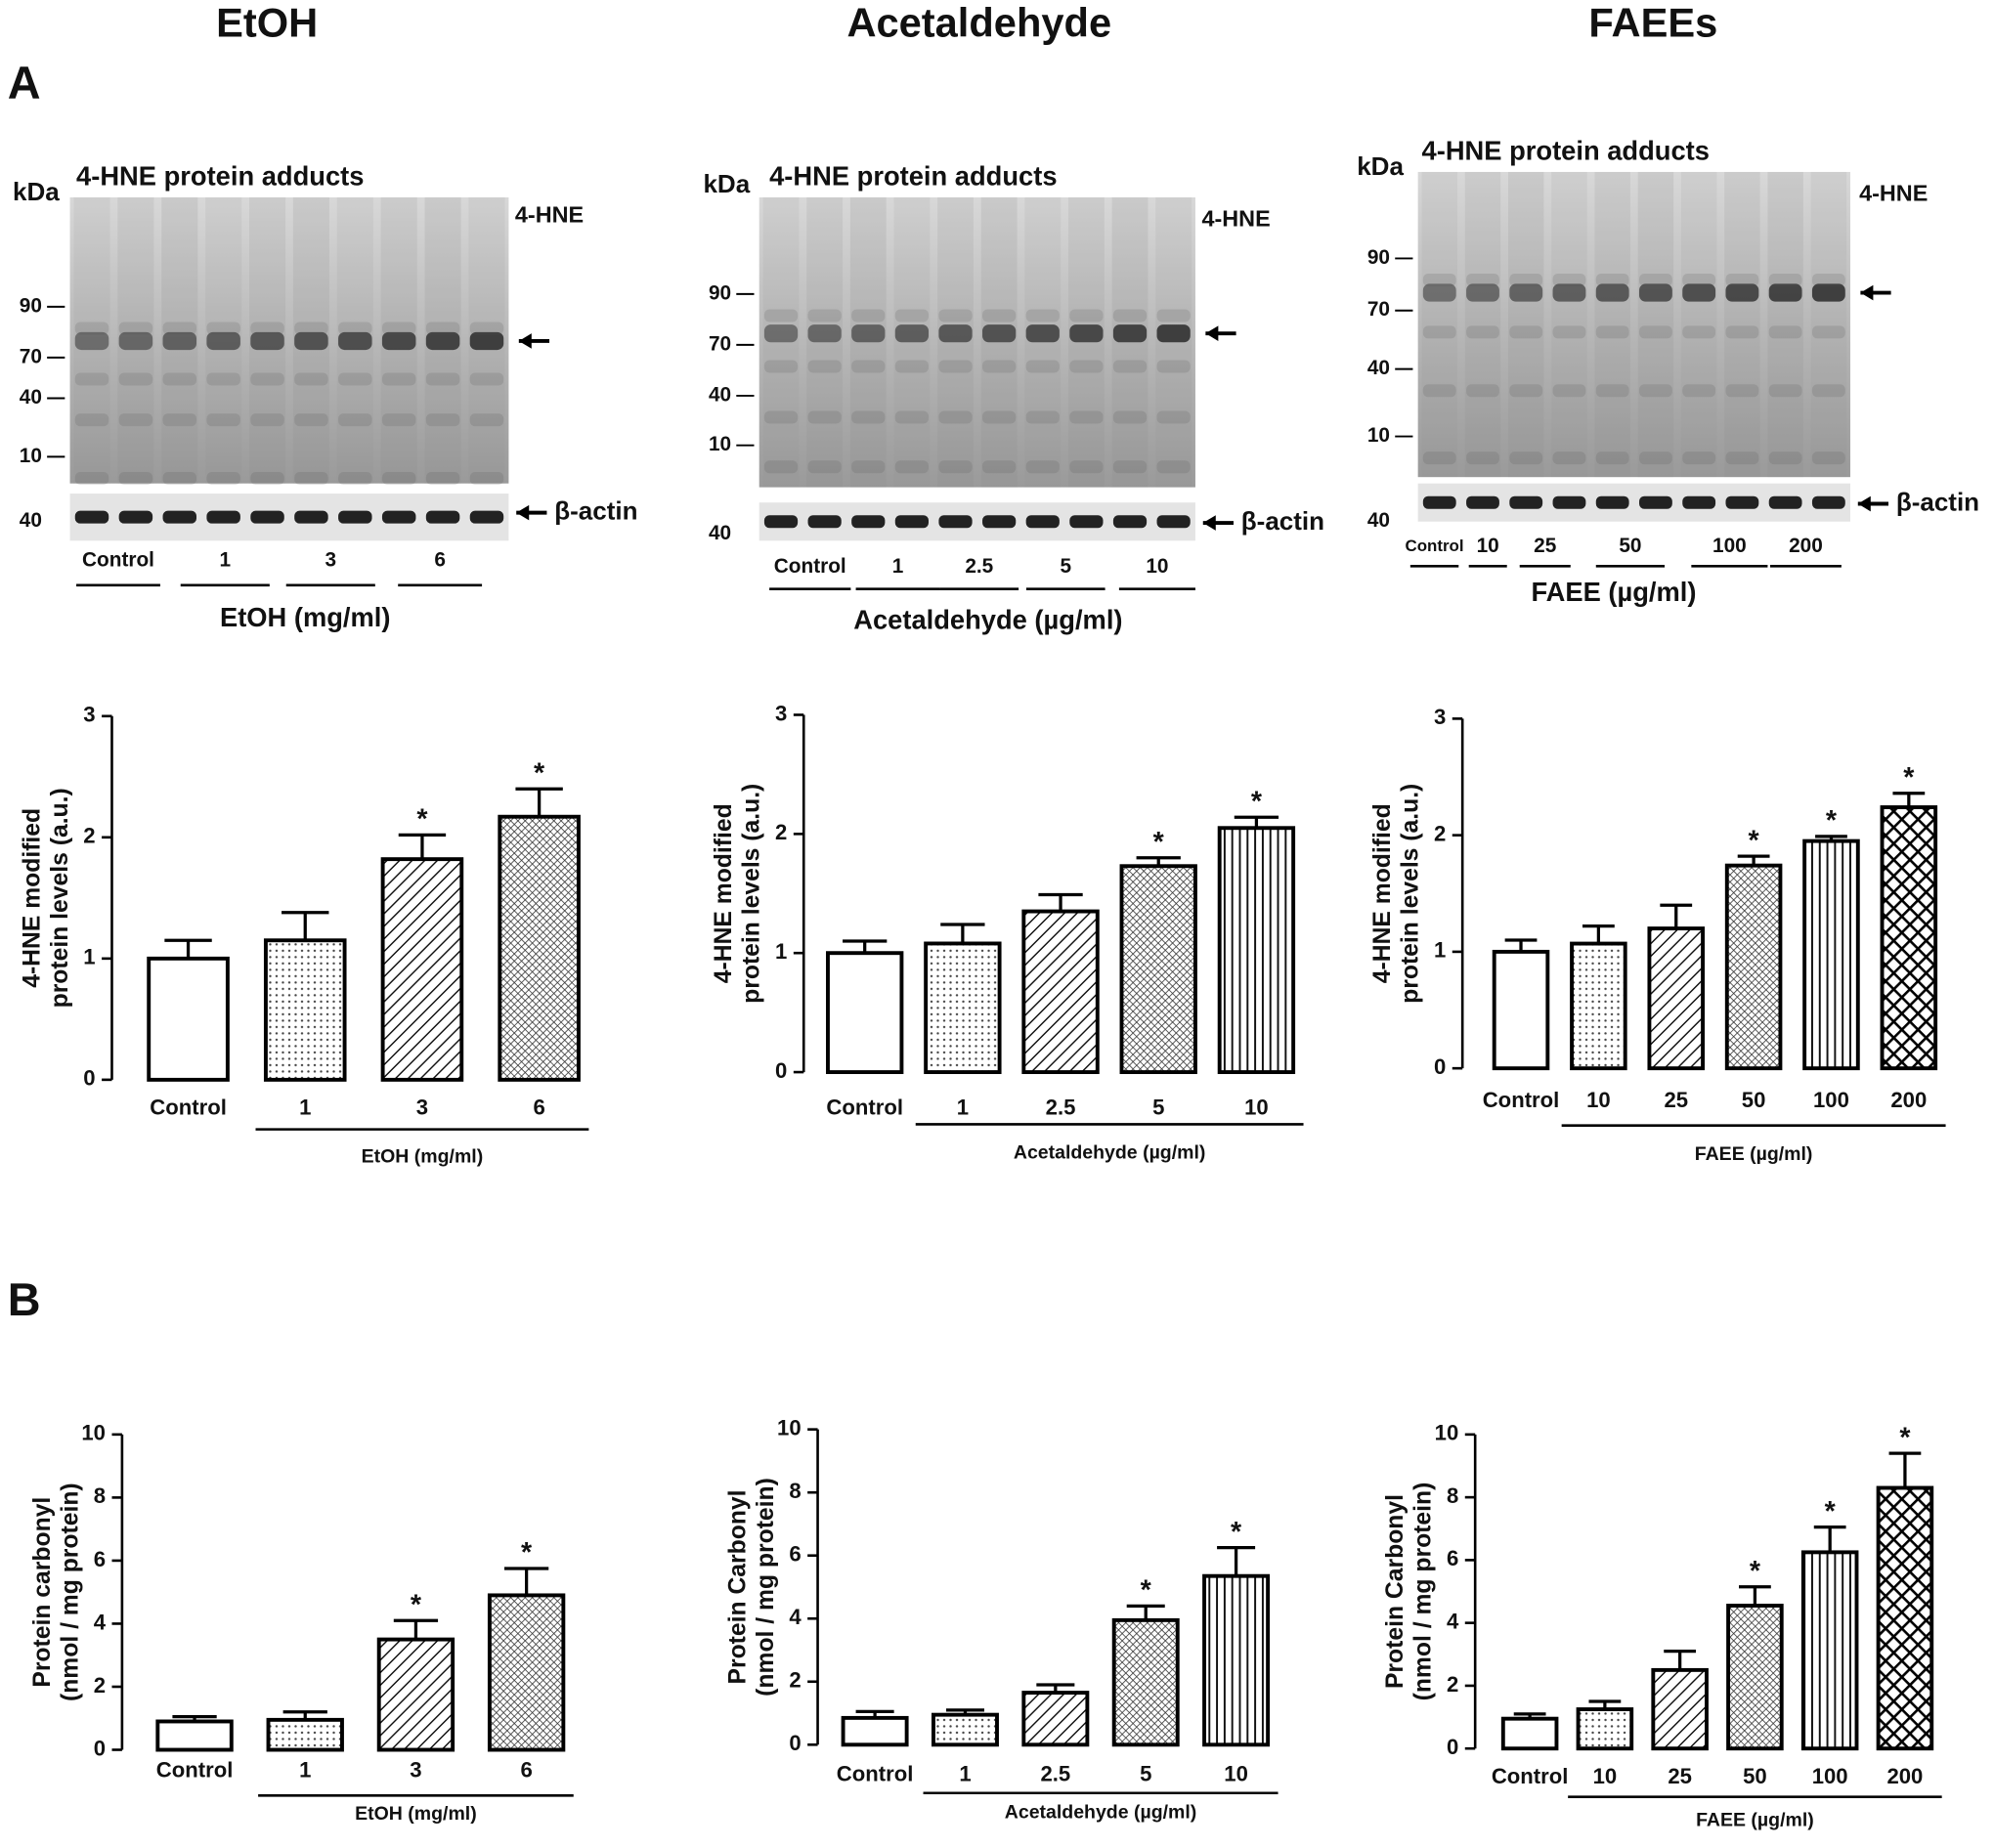 The image size is (1994, 1848). What do you see at coordinates (89, 957) in the screenshot?
I see `y-tick-label: 1` at bounding box center [89, 957].